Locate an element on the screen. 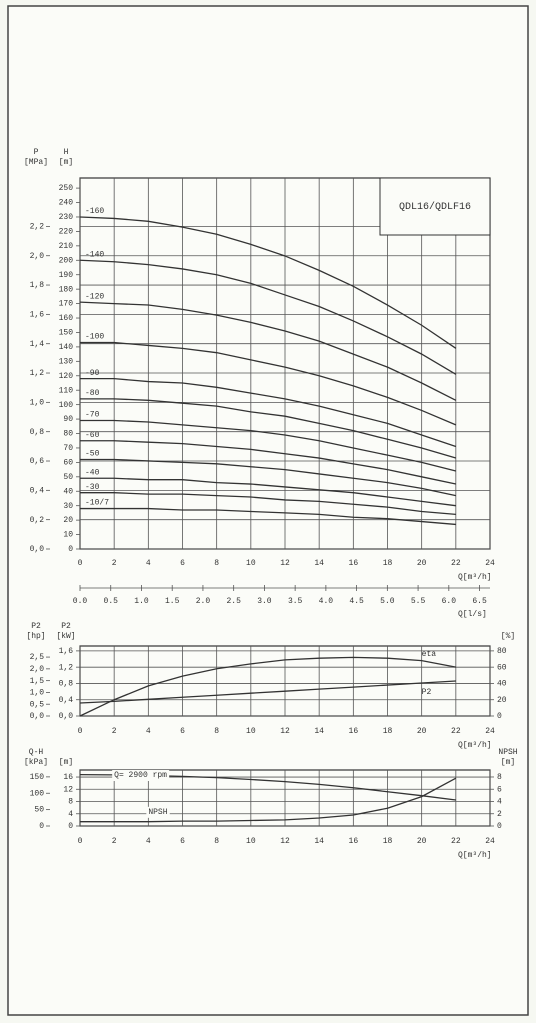  y-tick-label: 70 is located at coordinates (68, 448).